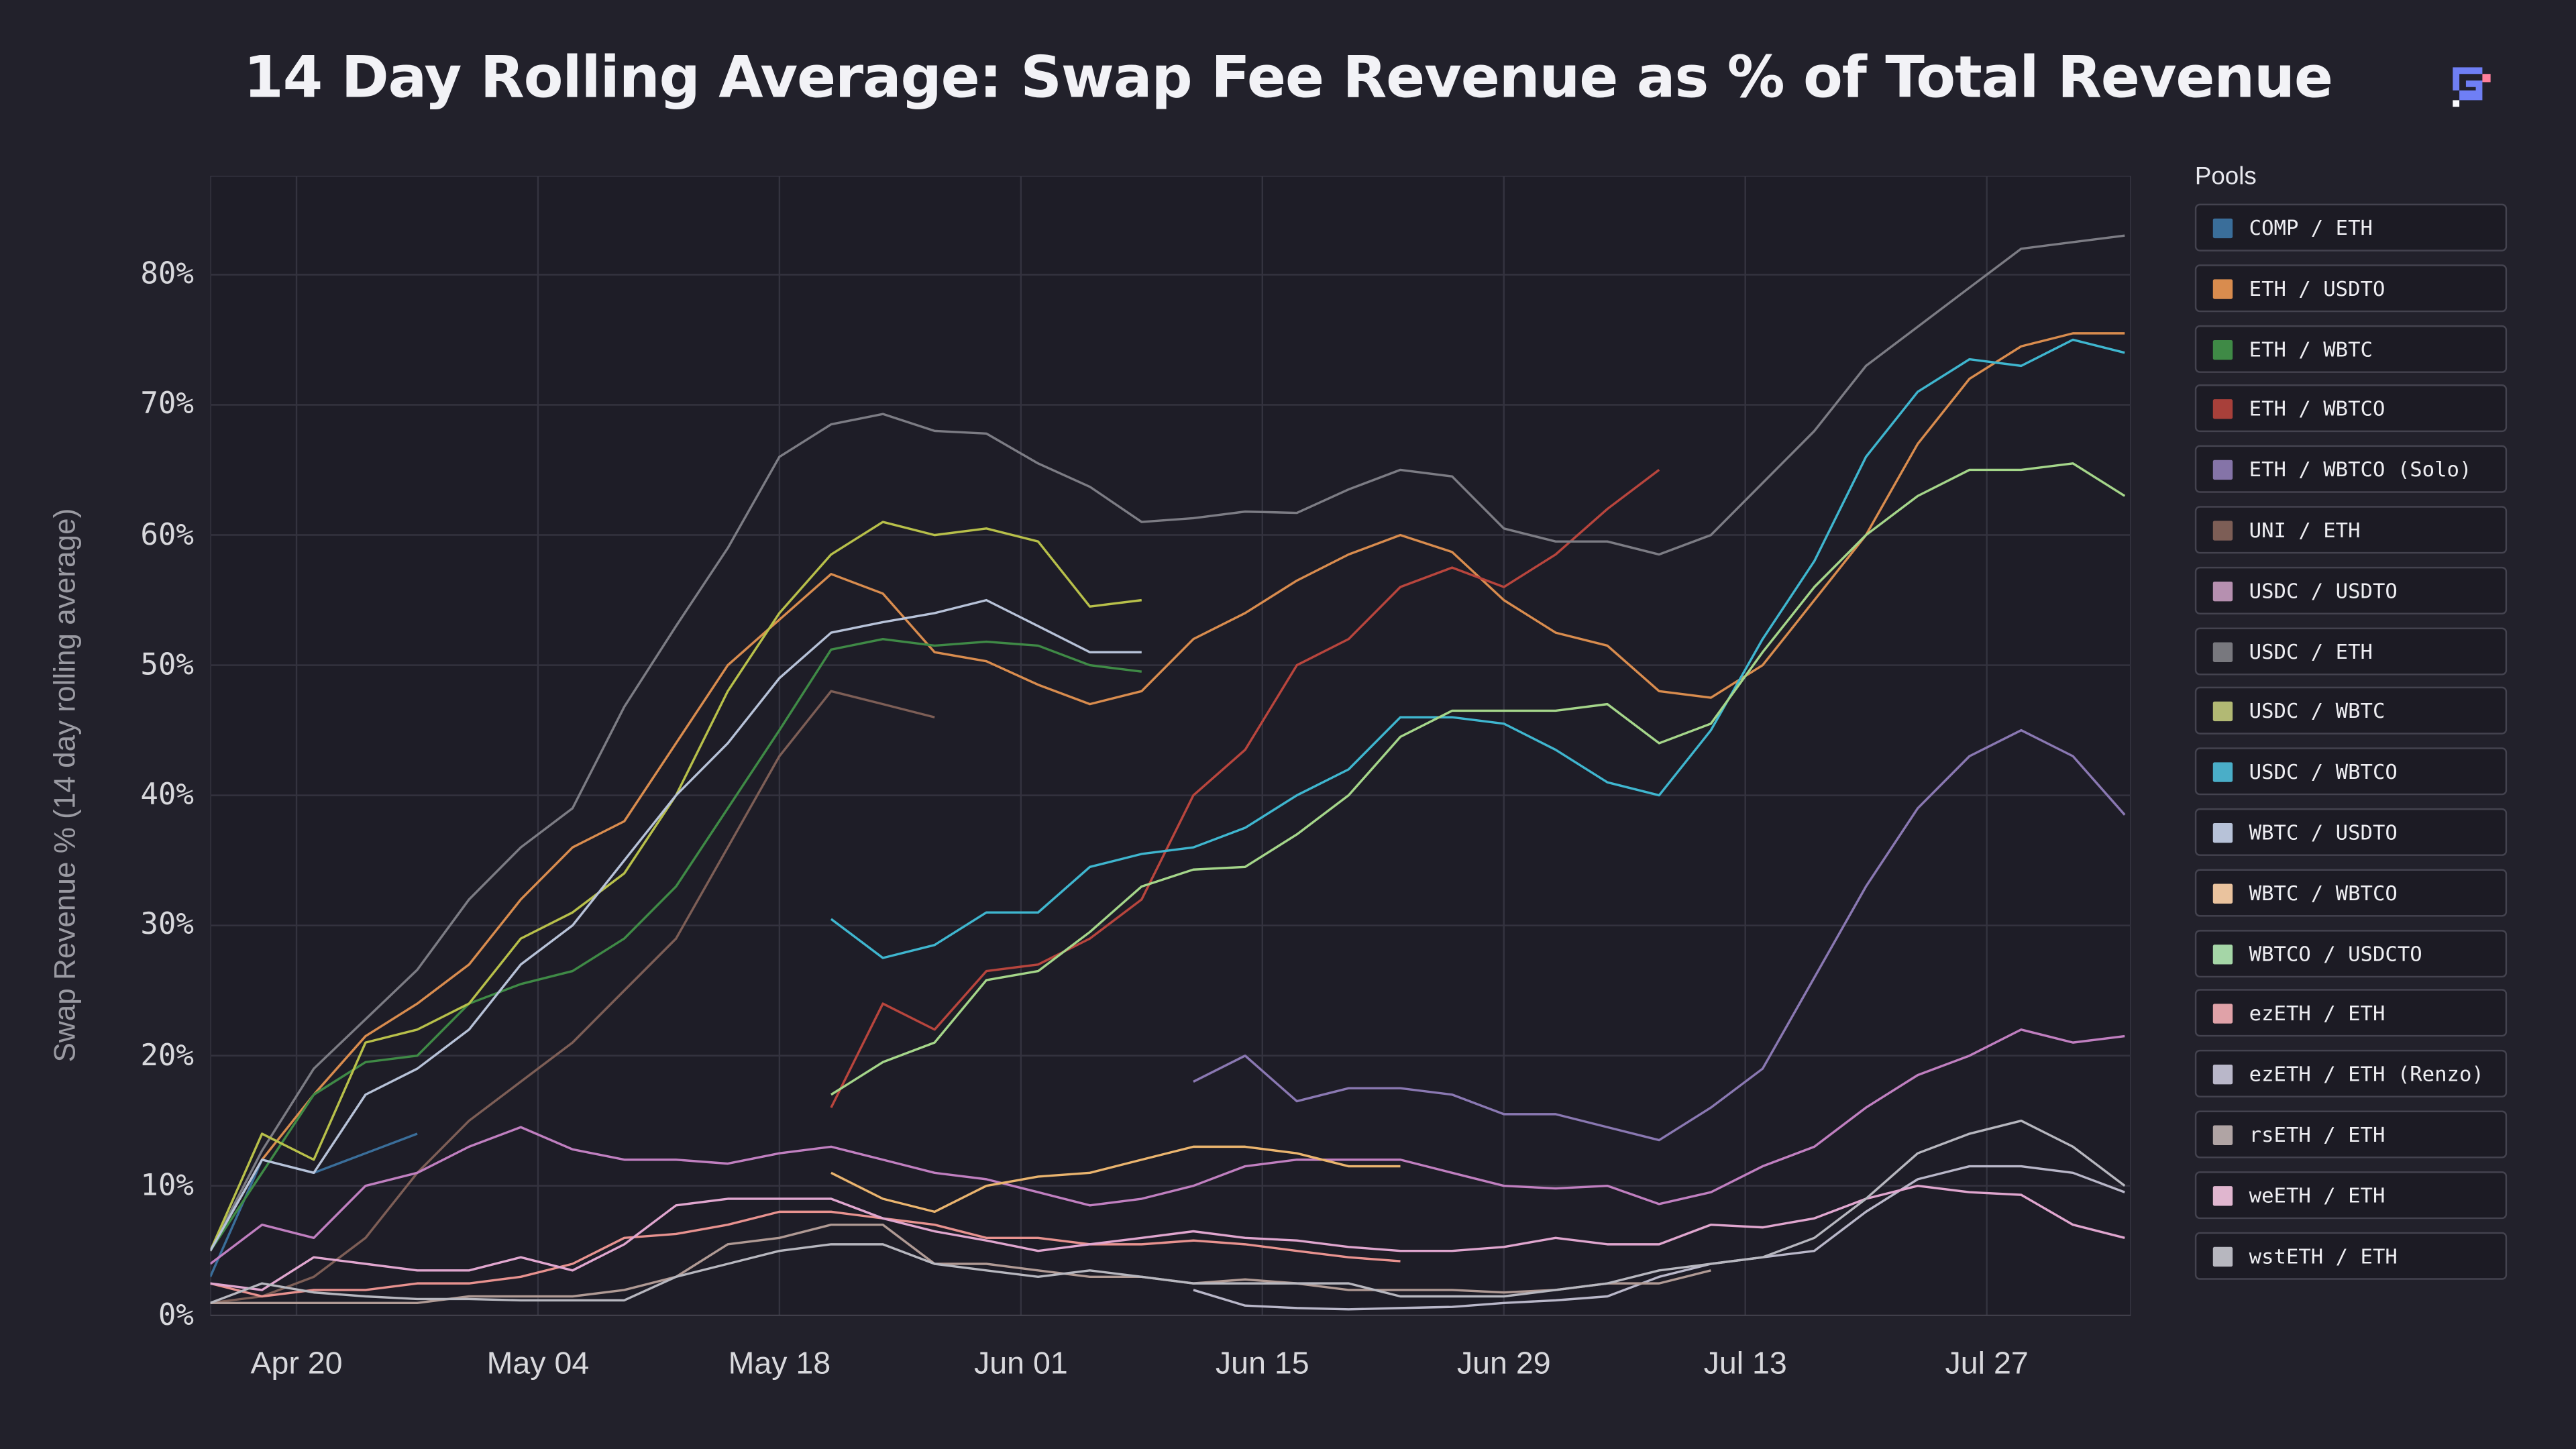 This screenshot has width=2576, height=1449. I want to click on legend-item: ETH / WBTC, so click(2351, 348).